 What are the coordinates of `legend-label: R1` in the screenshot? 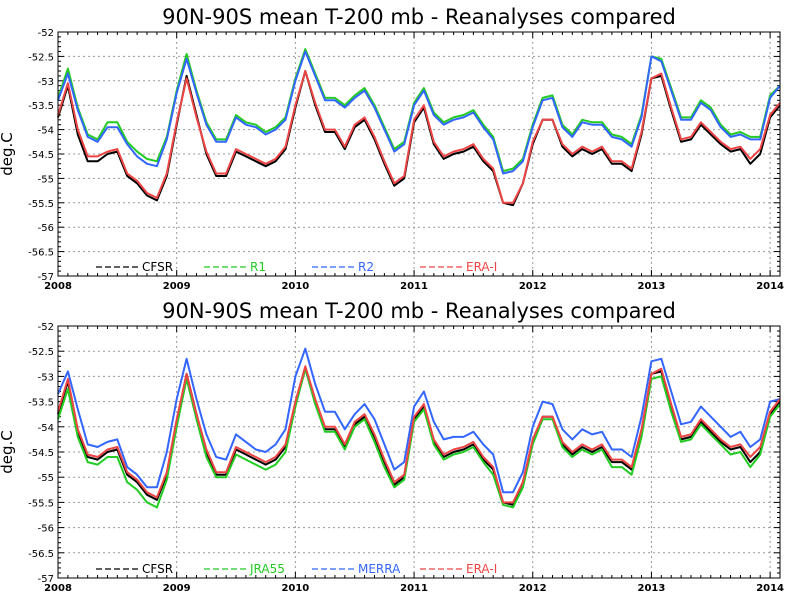 It's located at (258, 267).